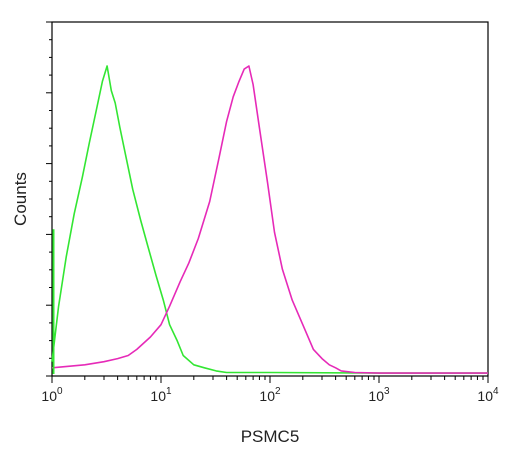  I want to click on x-tick-label: 10², so click(270, 395).